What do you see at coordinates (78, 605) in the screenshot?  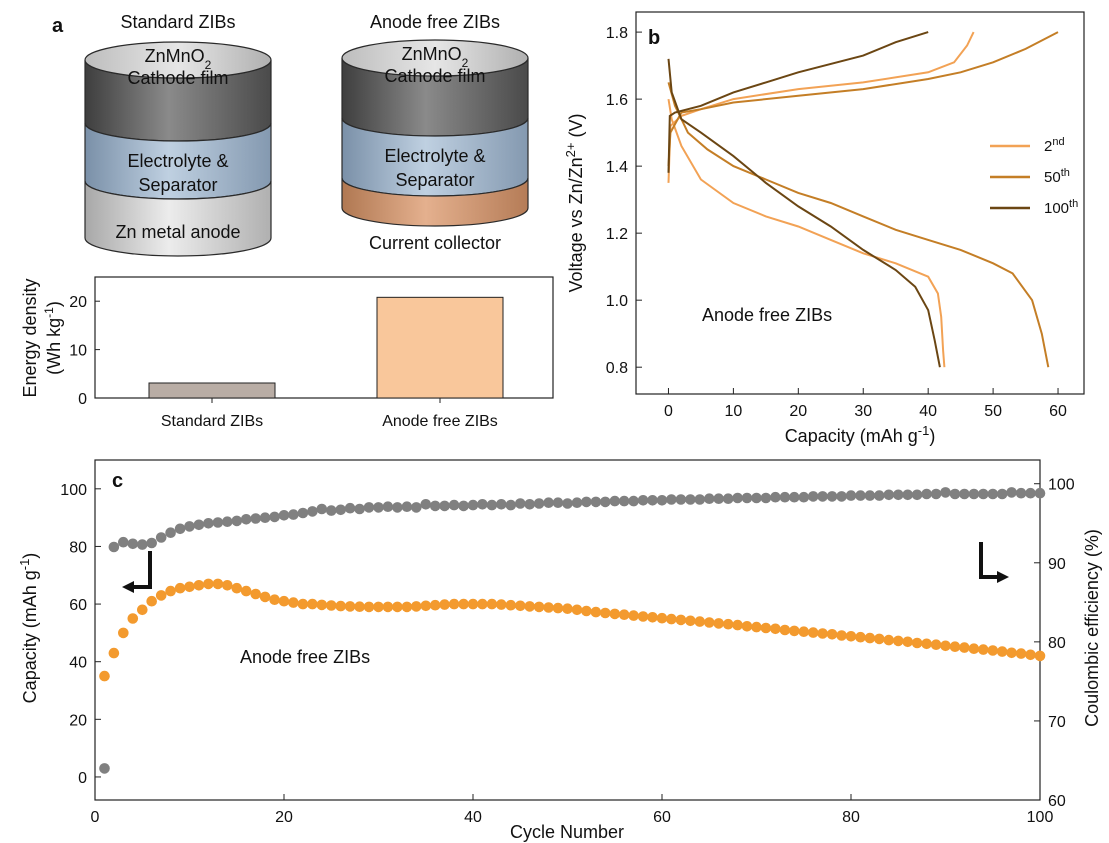 I see `c-left-ytick-label: 60` at bounding box center [78, 605].